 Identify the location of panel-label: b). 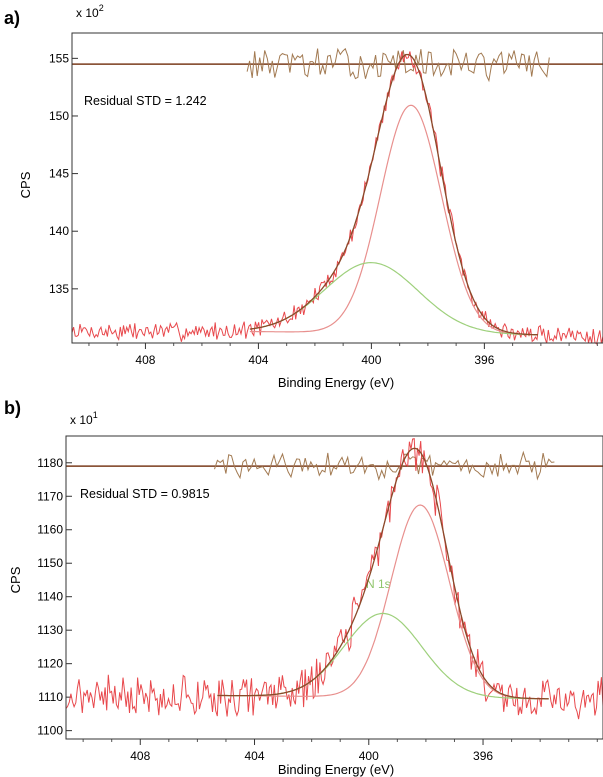
(12, 408).